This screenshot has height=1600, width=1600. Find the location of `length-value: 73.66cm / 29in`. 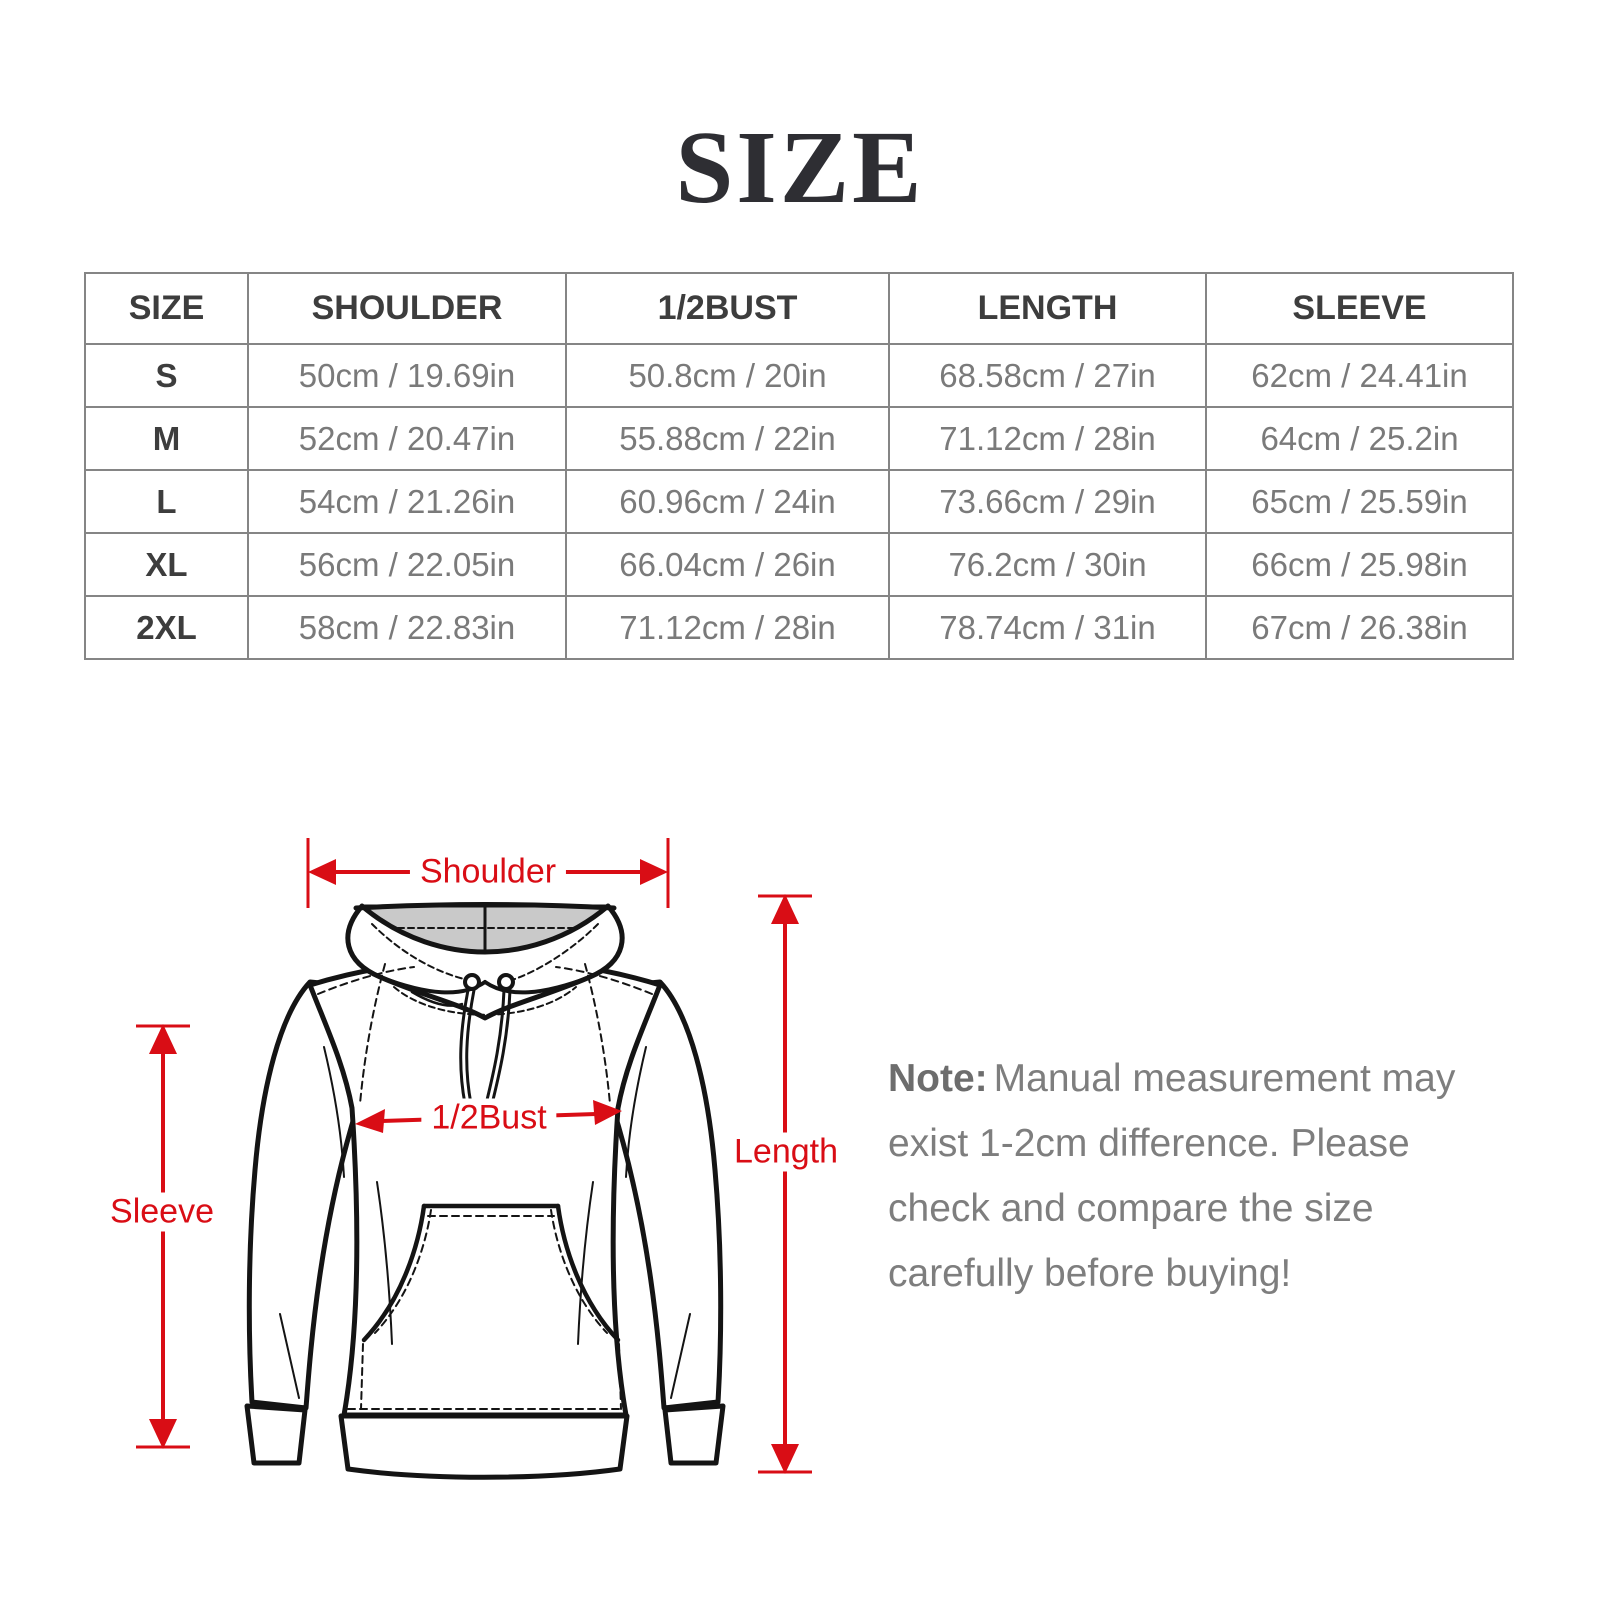

length-value: 73.66cm / 29in is located at coordinates (1047, 501).